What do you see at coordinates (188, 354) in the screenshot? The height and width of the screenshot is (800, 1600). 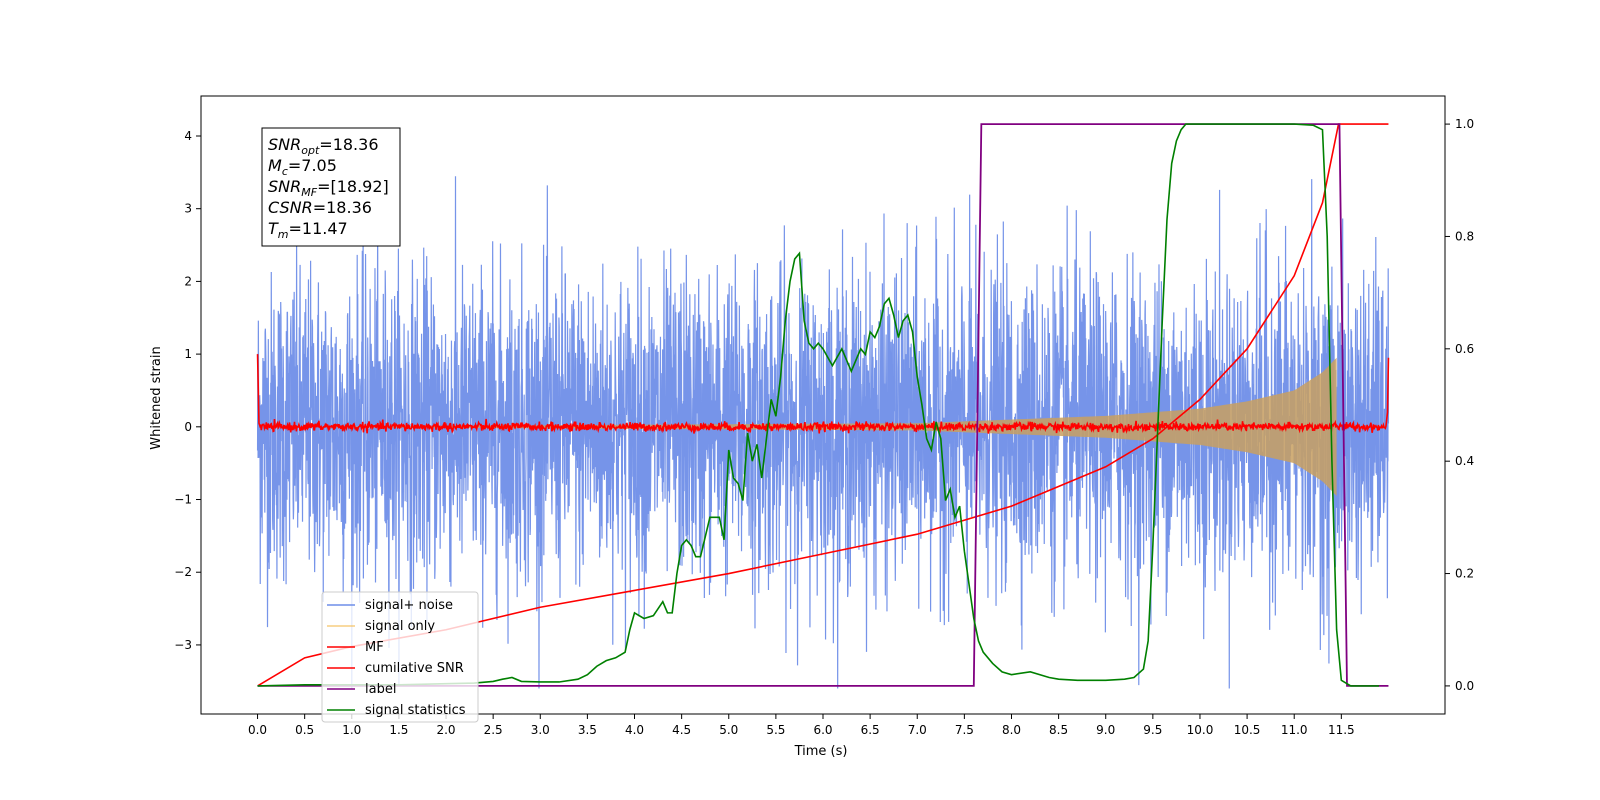 I see `y-left-tick-label: 1` at bounding box center [188, 354].